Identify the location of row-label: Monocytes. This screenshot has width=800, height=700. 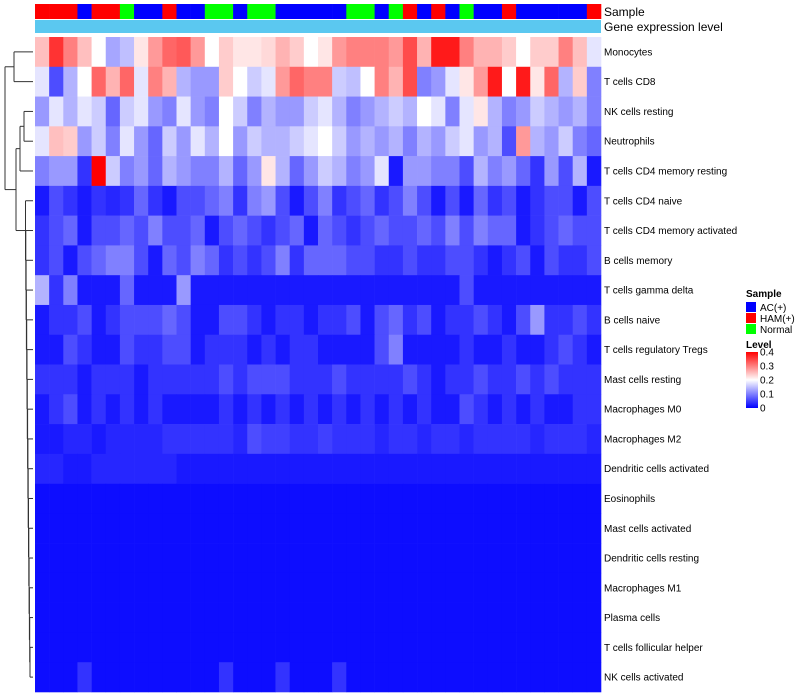
(628, 52).